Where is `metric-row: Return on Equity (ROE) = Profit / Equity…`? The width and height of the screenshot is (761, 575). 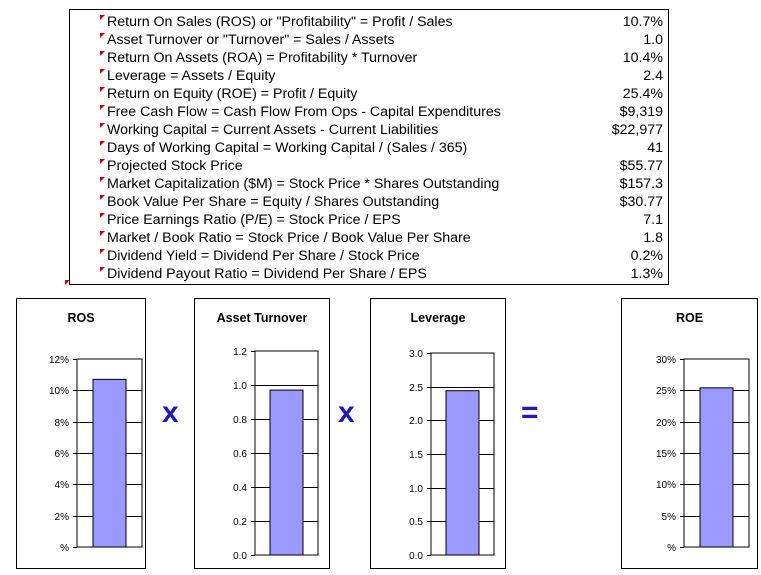 metric-row: Return on Equity (ROE) = Profit / Equity… is located at coordinates (370, 94).